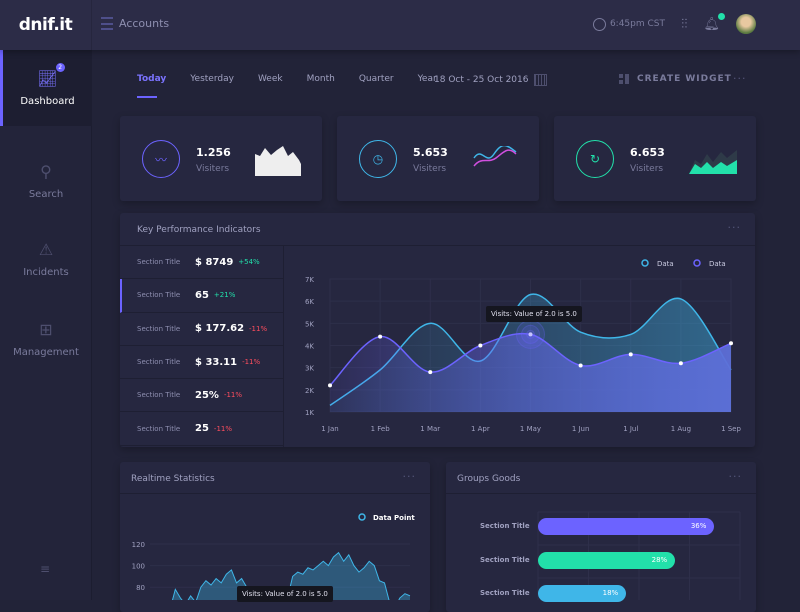 Image resolution: width=800 pixels, height=612 pixels. I want to click on date-range: 18 Oct - 25 Oct 2016, so click(481, 80).